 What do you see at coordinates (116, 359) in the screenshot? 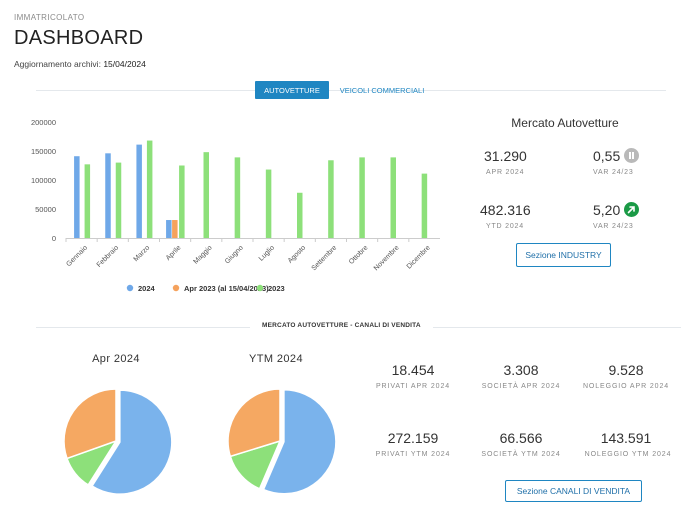
I see `pie-apr-title: Apr 2024` at bounding box center [116, 359].